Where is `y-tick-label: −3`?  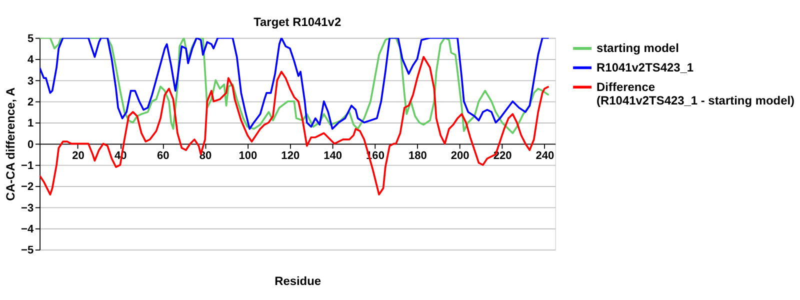 y-tick-label: −3 is located at coordinates (27, 208).